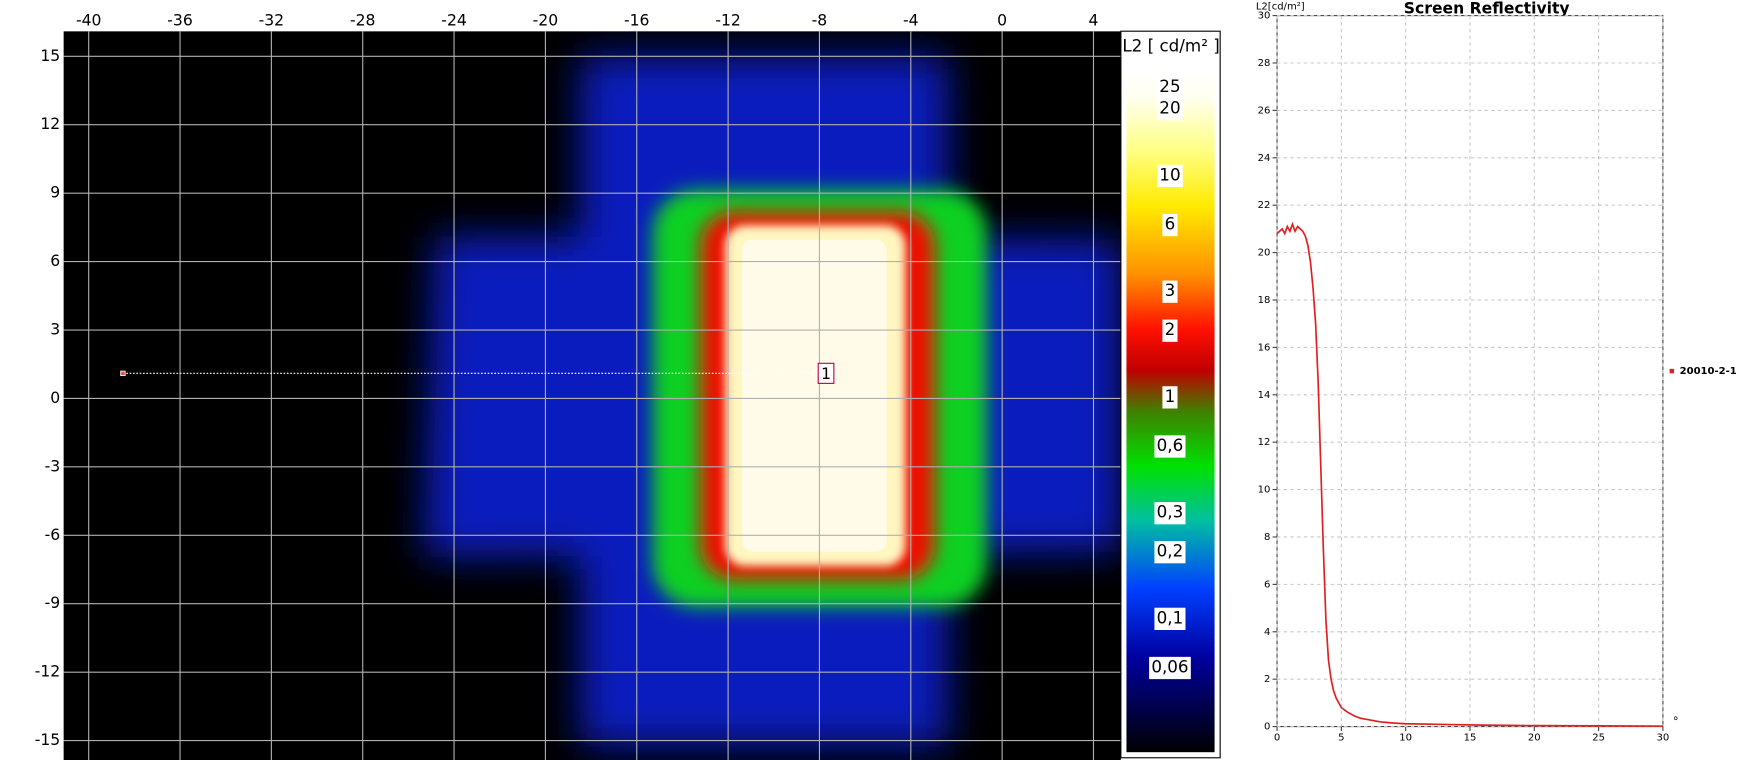  I want to click on colorbar-tick-label: 2, so click(1170, 329).